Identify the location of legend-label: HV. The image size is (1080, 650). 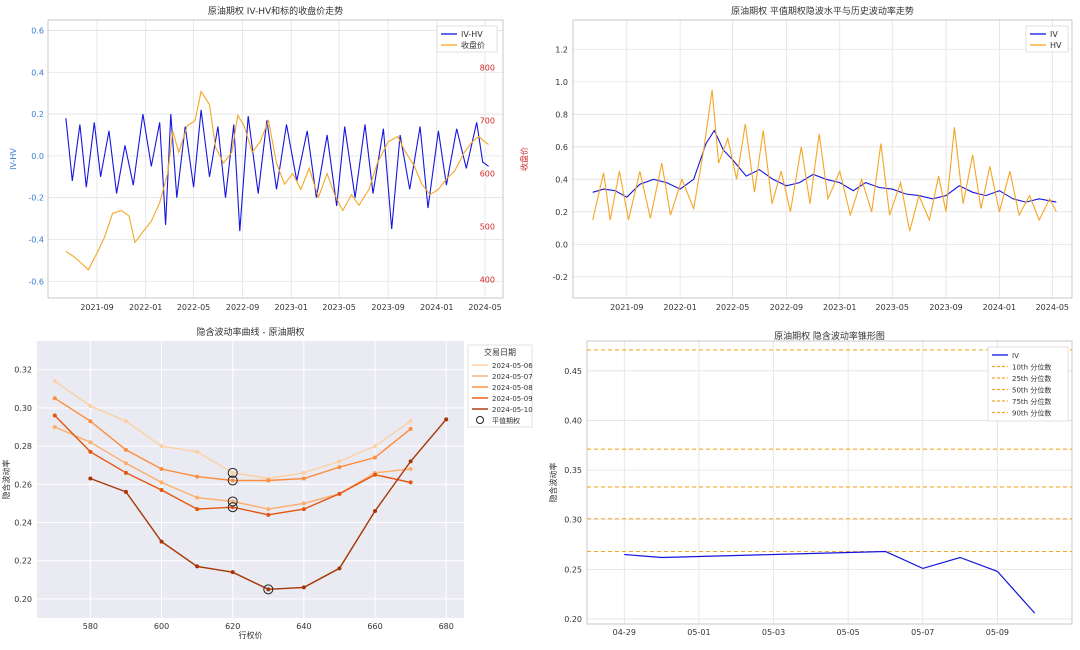
(1056, 45).